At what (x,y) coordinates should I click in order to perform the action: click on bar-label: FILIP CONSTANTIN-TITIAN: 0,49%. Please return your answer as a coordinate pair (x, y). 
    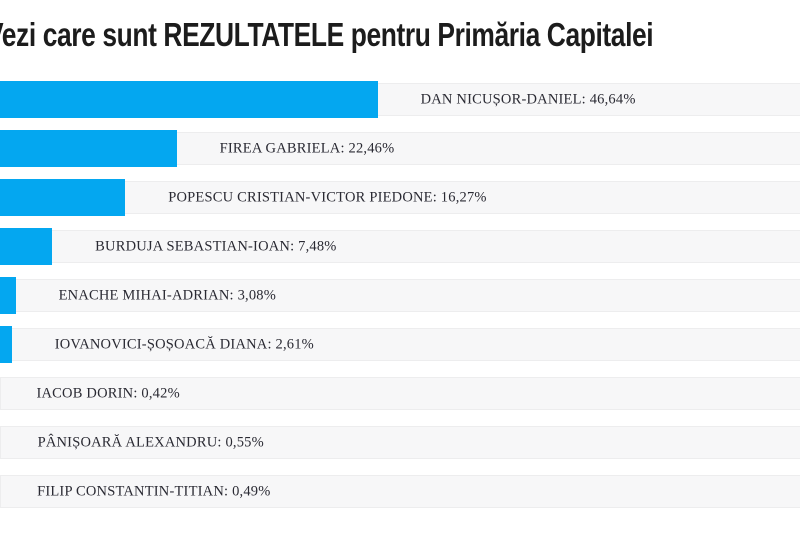
    Looking at the image, I should click on (154, 491).